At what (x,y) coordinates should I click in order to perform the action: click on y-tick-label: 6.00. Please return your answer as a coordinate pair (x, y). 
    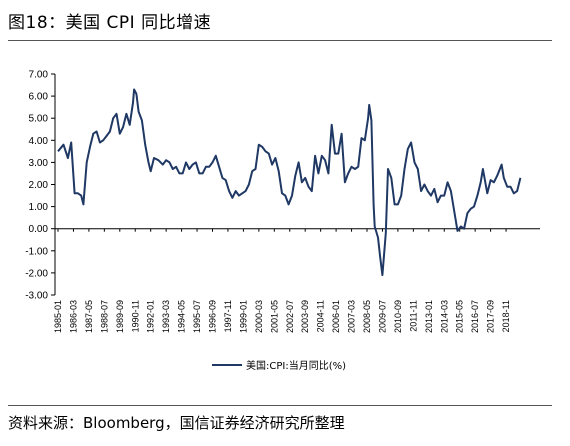
    Looking at the image, I should click on (39, 97).